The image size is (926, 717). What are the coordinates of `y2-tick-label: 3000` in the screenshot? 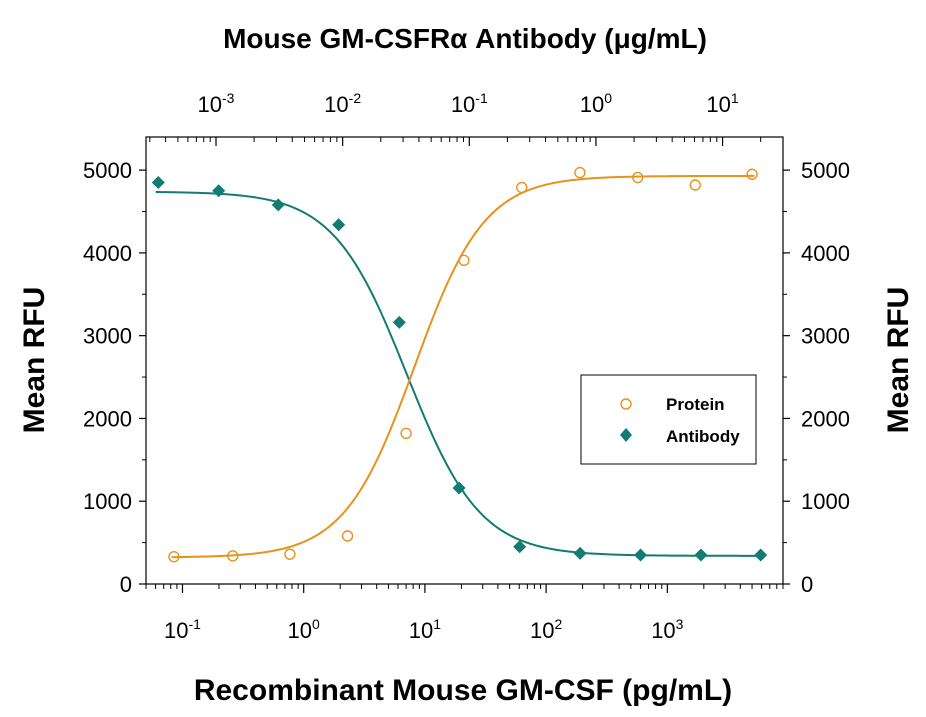 It's located at (825, 336).